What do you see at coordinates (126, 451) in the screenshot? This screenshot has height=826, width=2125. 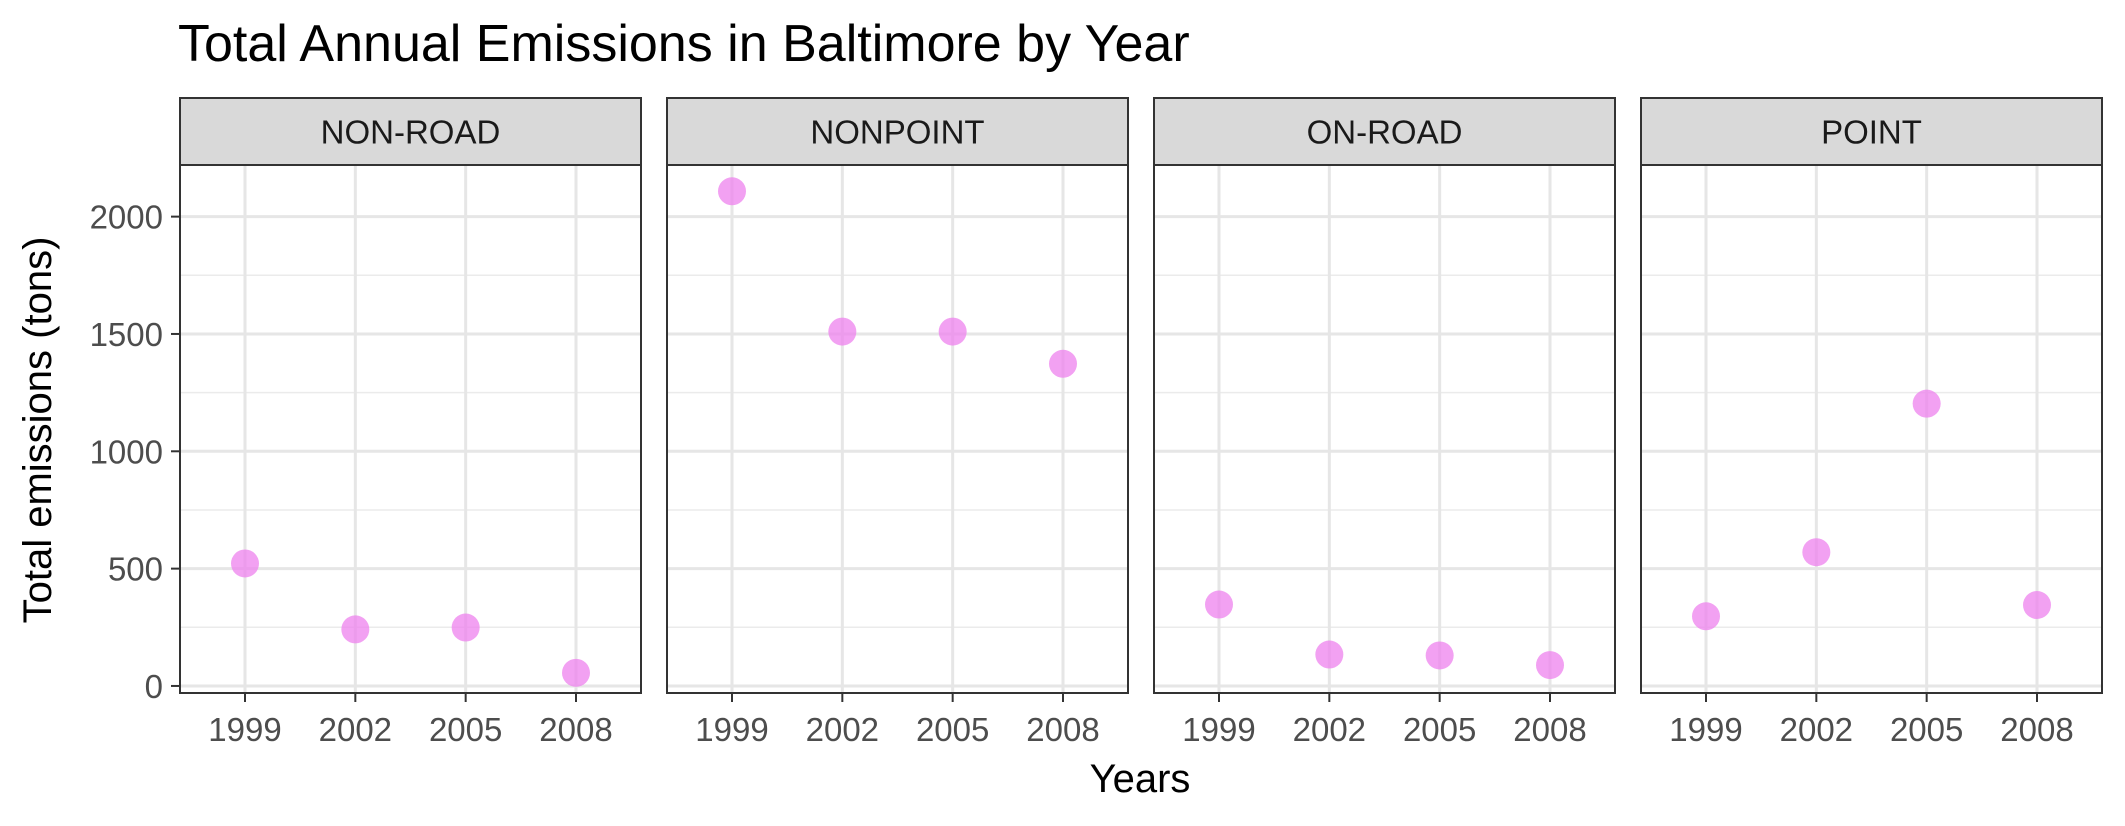 I see `y-tick-label: 1000` at bounding box center [126, 451].